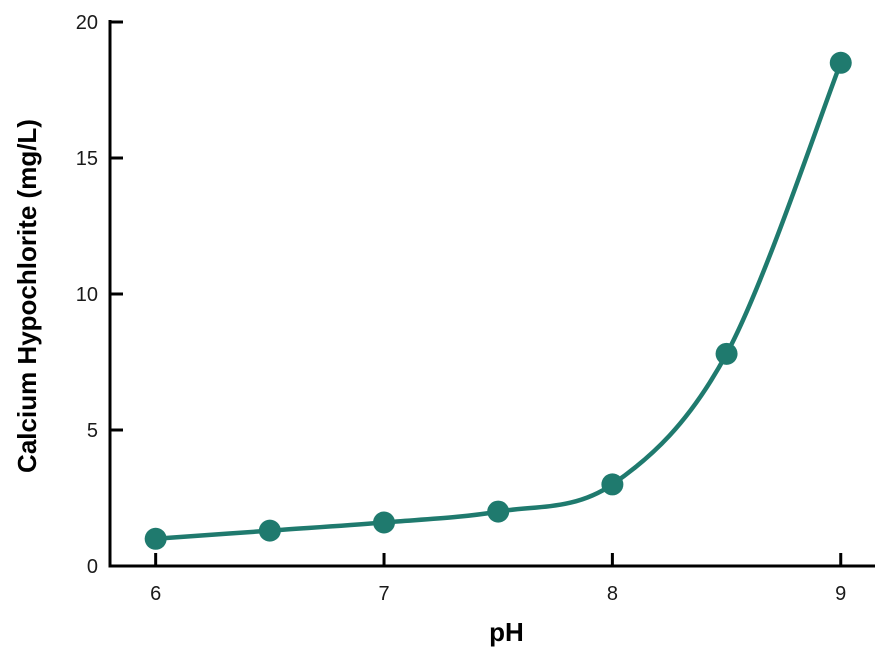 The image size is (875, 647). Describe the element at coordinates (498, 579) in the screenshot. I see `x-ticks: 6 7 8 9` at that location.